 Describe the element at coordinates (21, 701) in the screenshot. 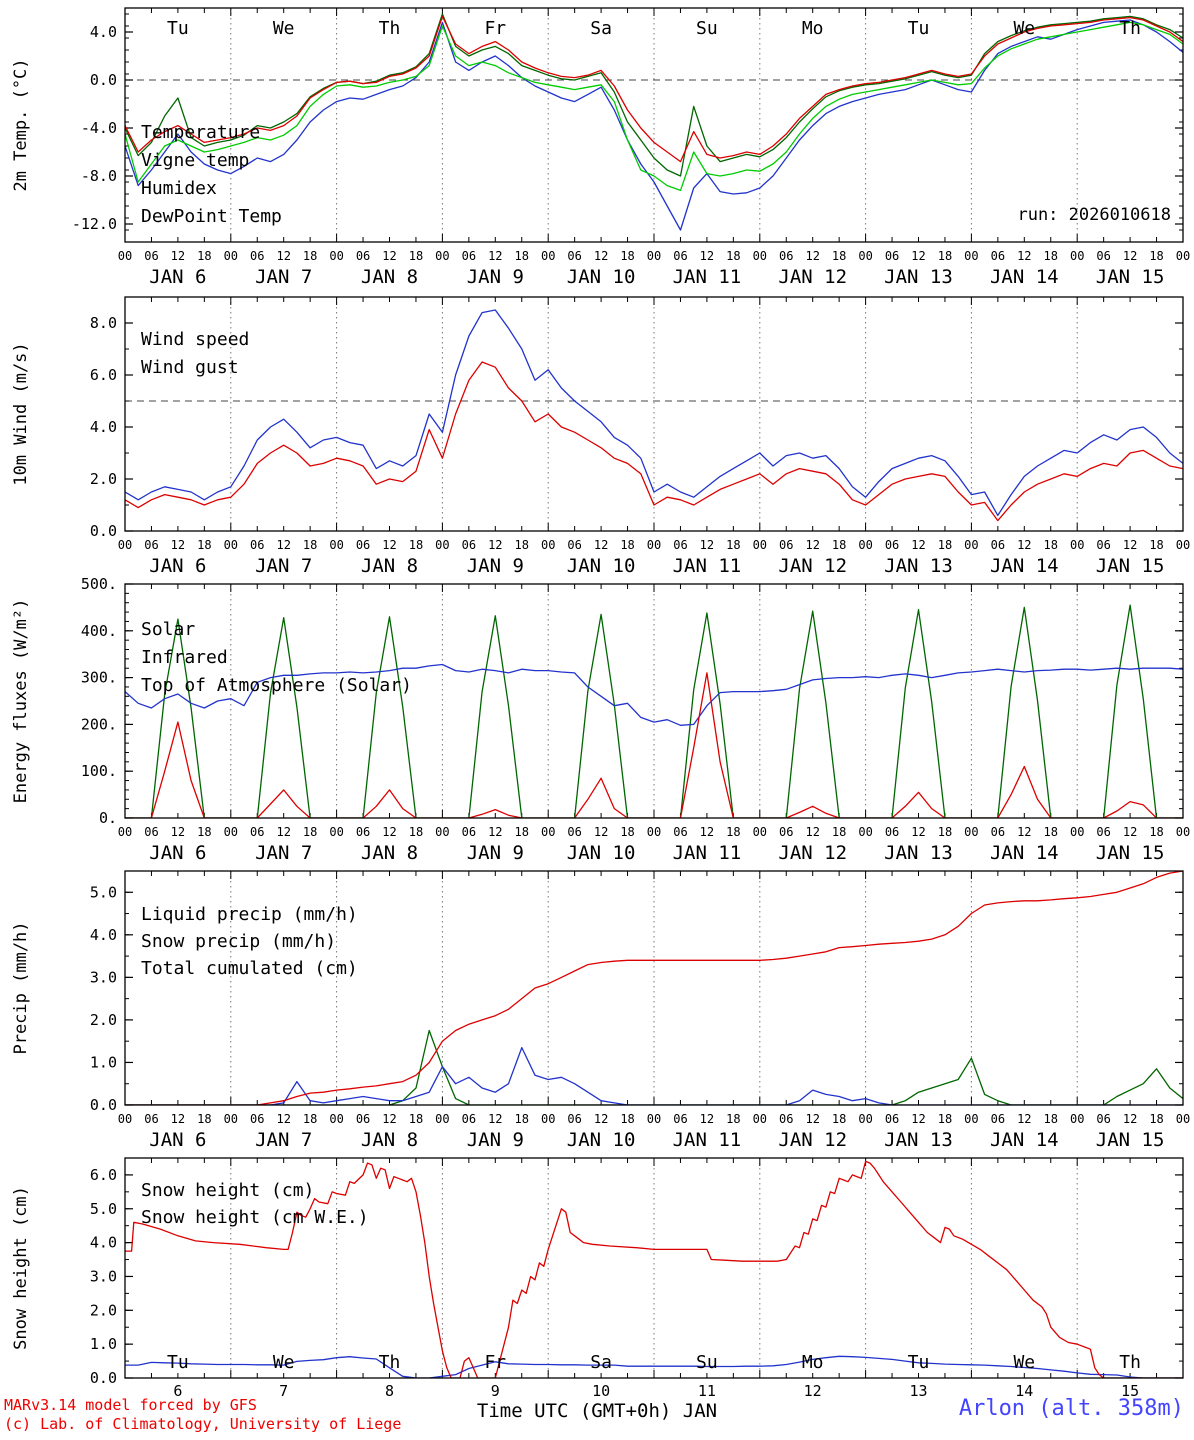

I see `ylabel-flux: Energy fluxes (W/m²)` at that location.